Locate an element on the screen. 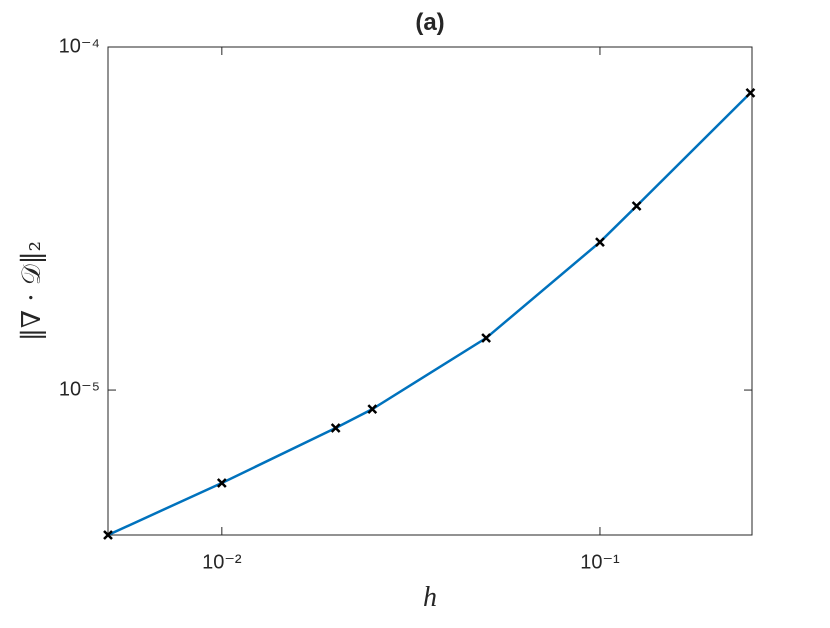 This screenshot has width=830, height=628. y-tick-label: 10⁻⁵ is located at coordinates (79, 389).